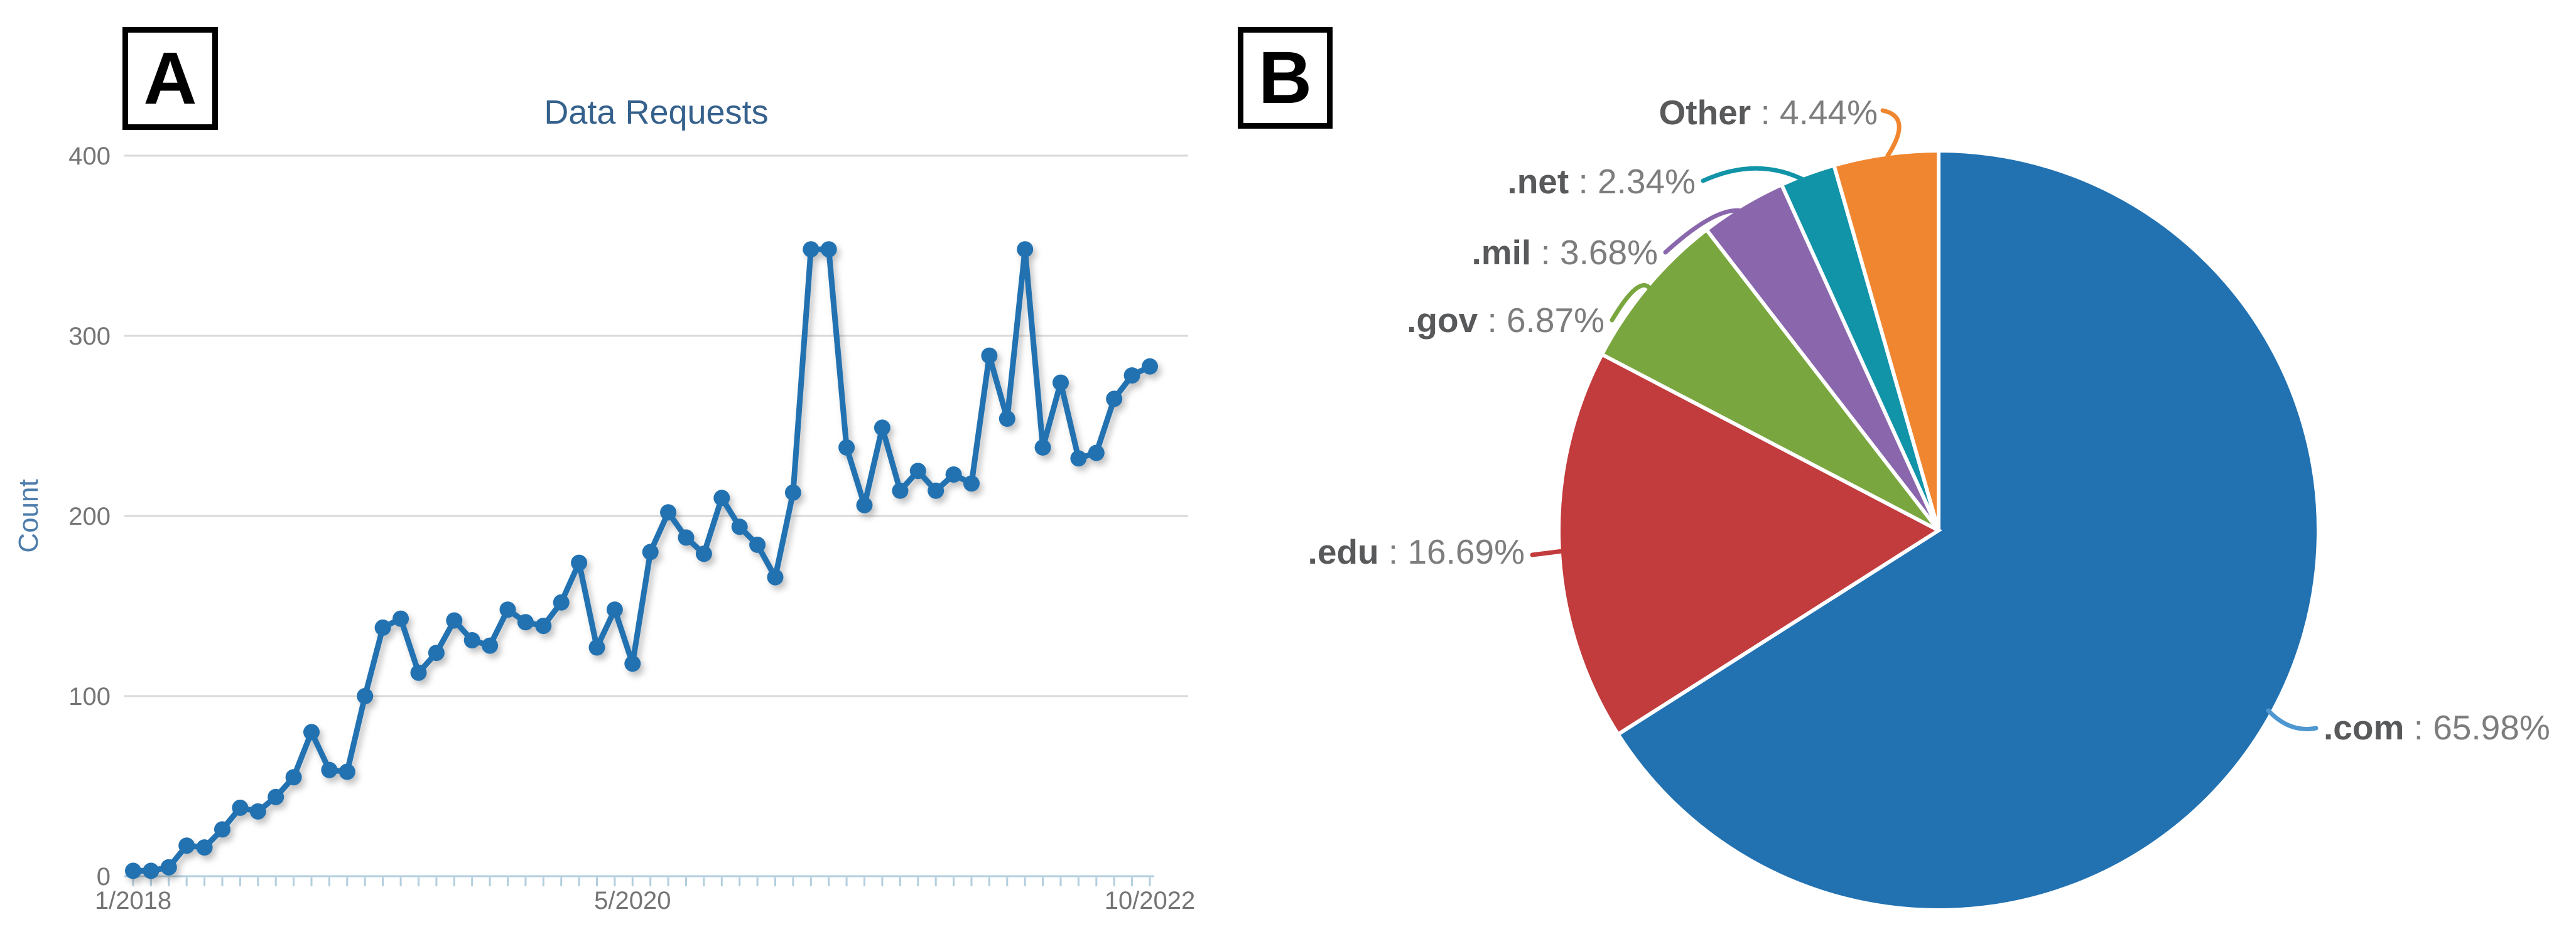 The width and height of the screenshot is (2576, 934). I want to click on pie-label-value: : 16.69%, so click(1452, 551).